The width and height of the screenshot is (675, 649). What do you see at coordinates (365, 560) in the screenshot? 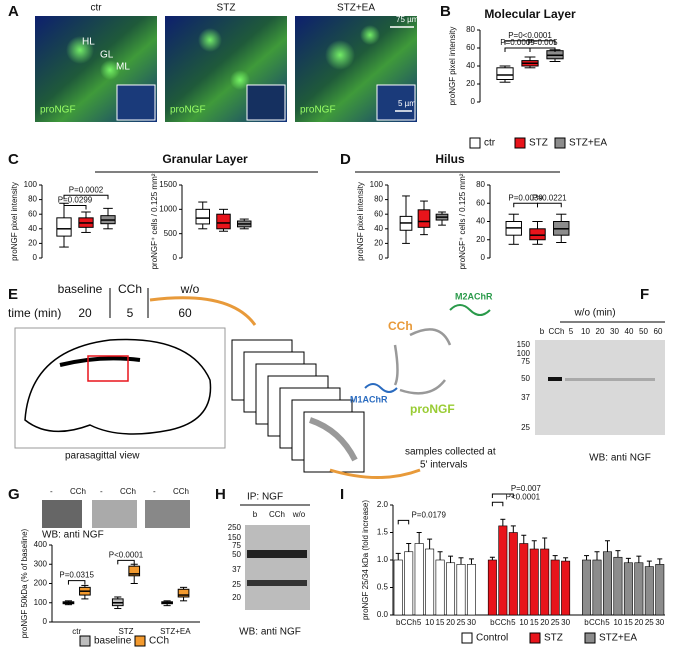
I see `y-axis-label: proNGF 25/34 kDa (fold increase)` at bounding box center [365, 560].